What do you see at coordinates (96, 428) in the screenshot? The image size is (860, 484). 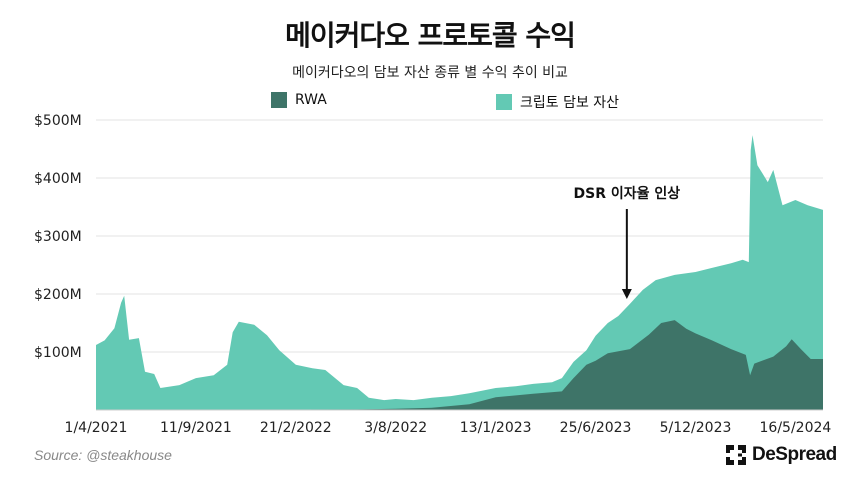 I see `x-tick-label: 1/4/2021` at bounding box center [96, 428].